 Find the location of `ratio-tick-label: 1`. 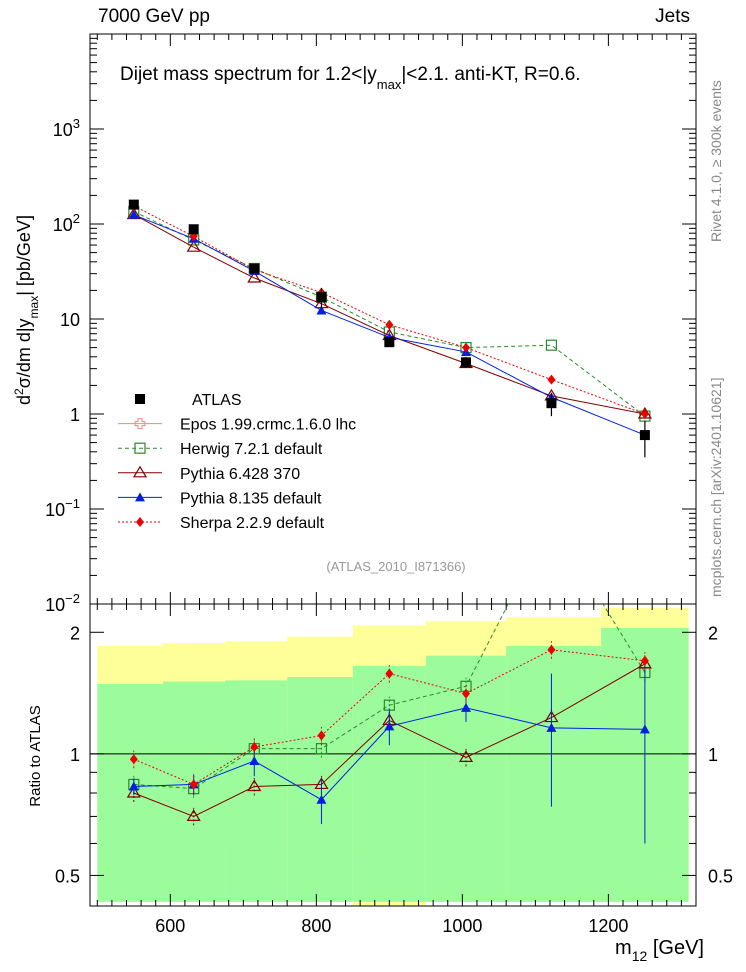

ratio-tick-label: 1 is located at coordinates (75, 755).